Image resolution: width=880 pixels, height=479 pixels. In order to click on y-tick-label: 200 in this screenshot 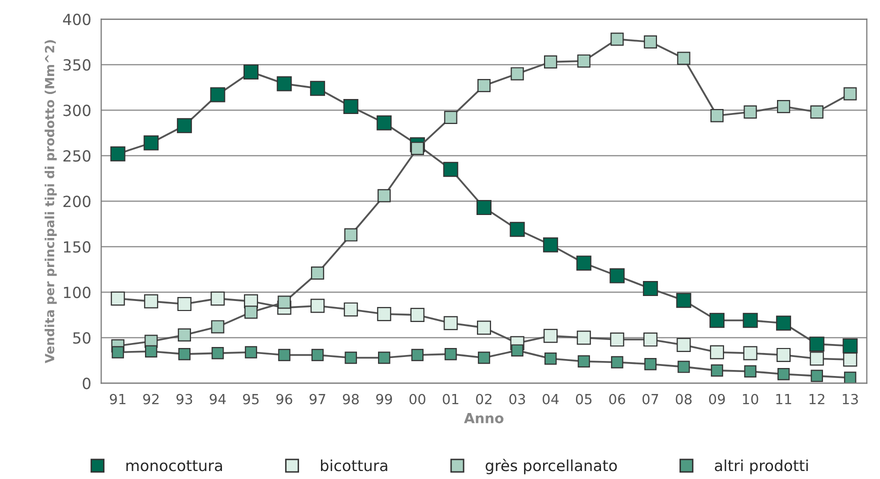, I will do `click(76, 202)`.